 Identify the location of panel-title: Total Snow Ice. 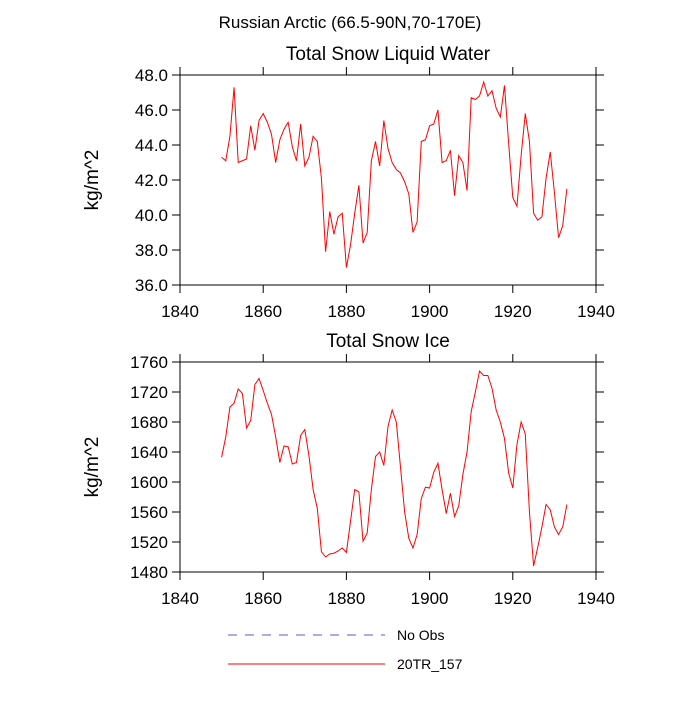
(388, 341).